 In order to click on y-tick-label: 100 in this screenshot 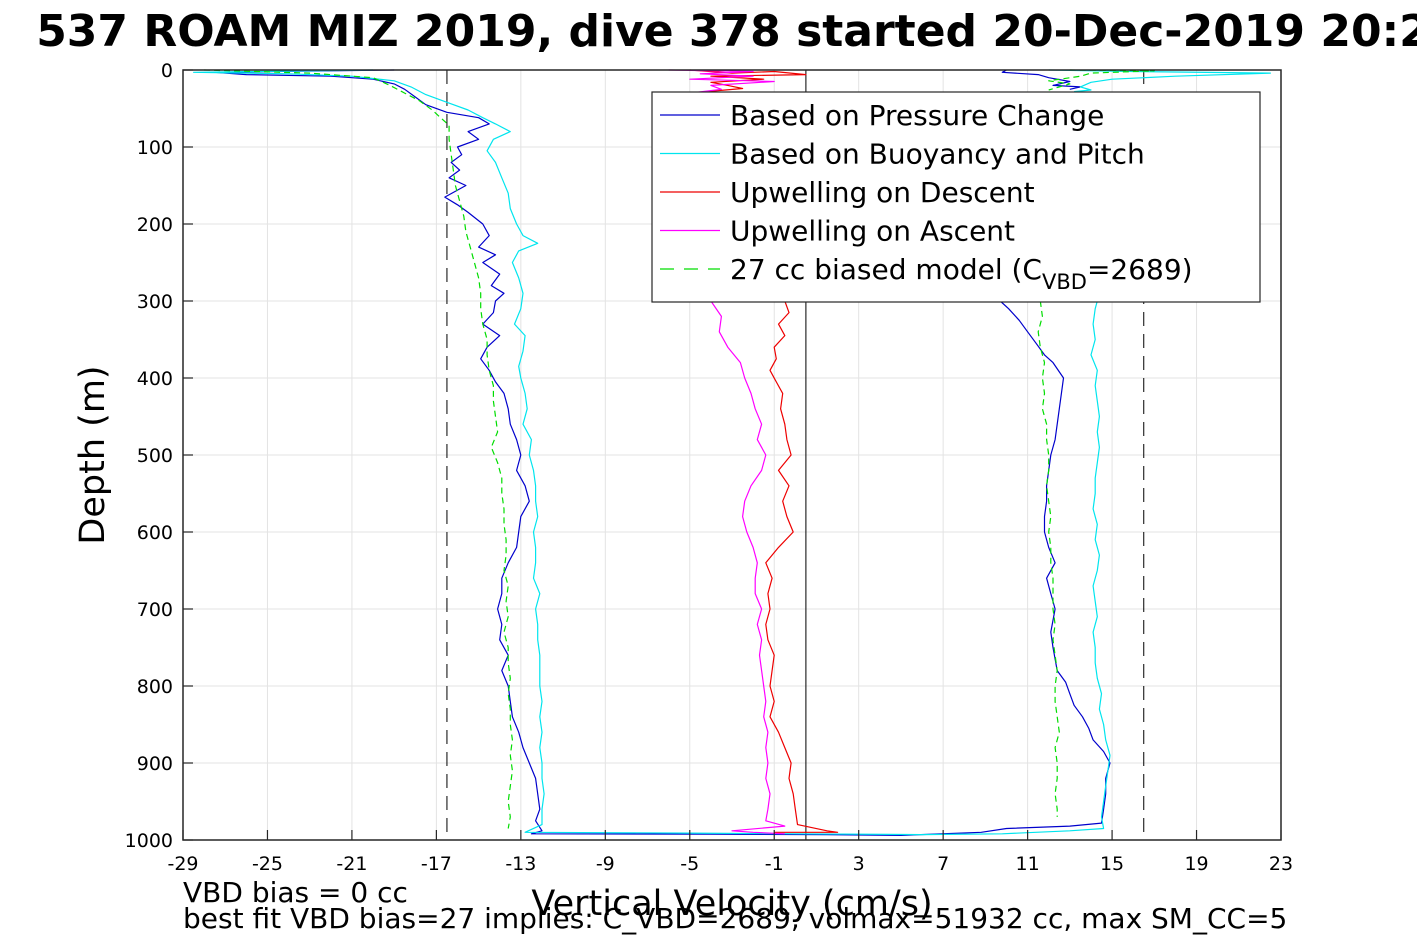, I will do `click(155, 148)`.